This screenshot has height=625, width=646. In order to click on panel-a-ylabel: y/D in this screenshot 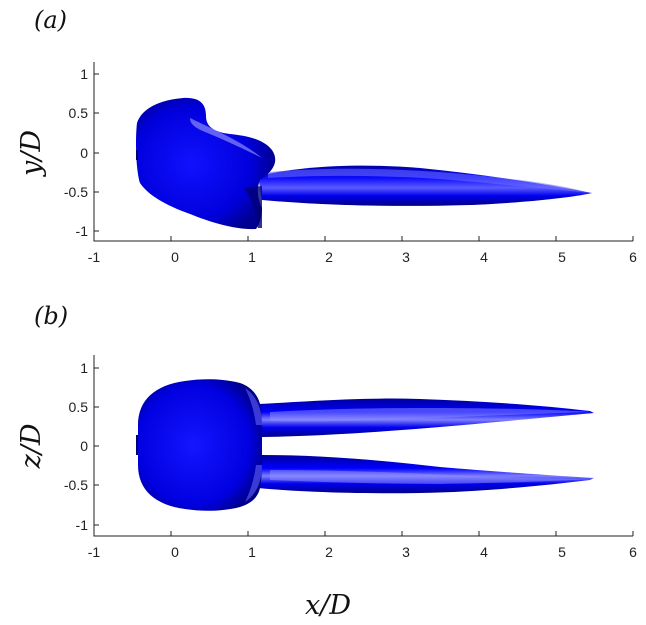, I will do `click(31, 153)`.